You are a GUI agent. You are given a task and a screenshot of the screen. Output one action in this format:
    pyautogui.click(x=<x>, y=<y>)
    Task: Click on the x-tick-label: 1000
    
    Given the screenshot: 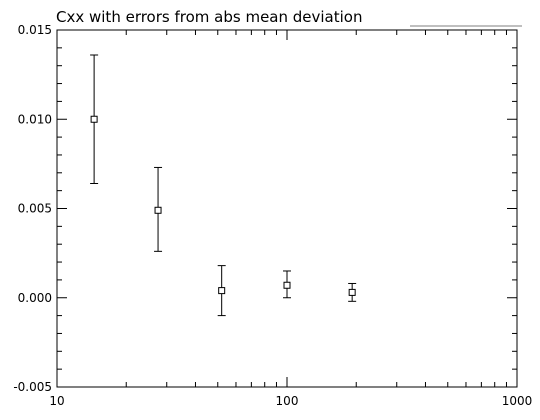 What is the action you would take?
    pyautogui.click(x=517, y=401)
    